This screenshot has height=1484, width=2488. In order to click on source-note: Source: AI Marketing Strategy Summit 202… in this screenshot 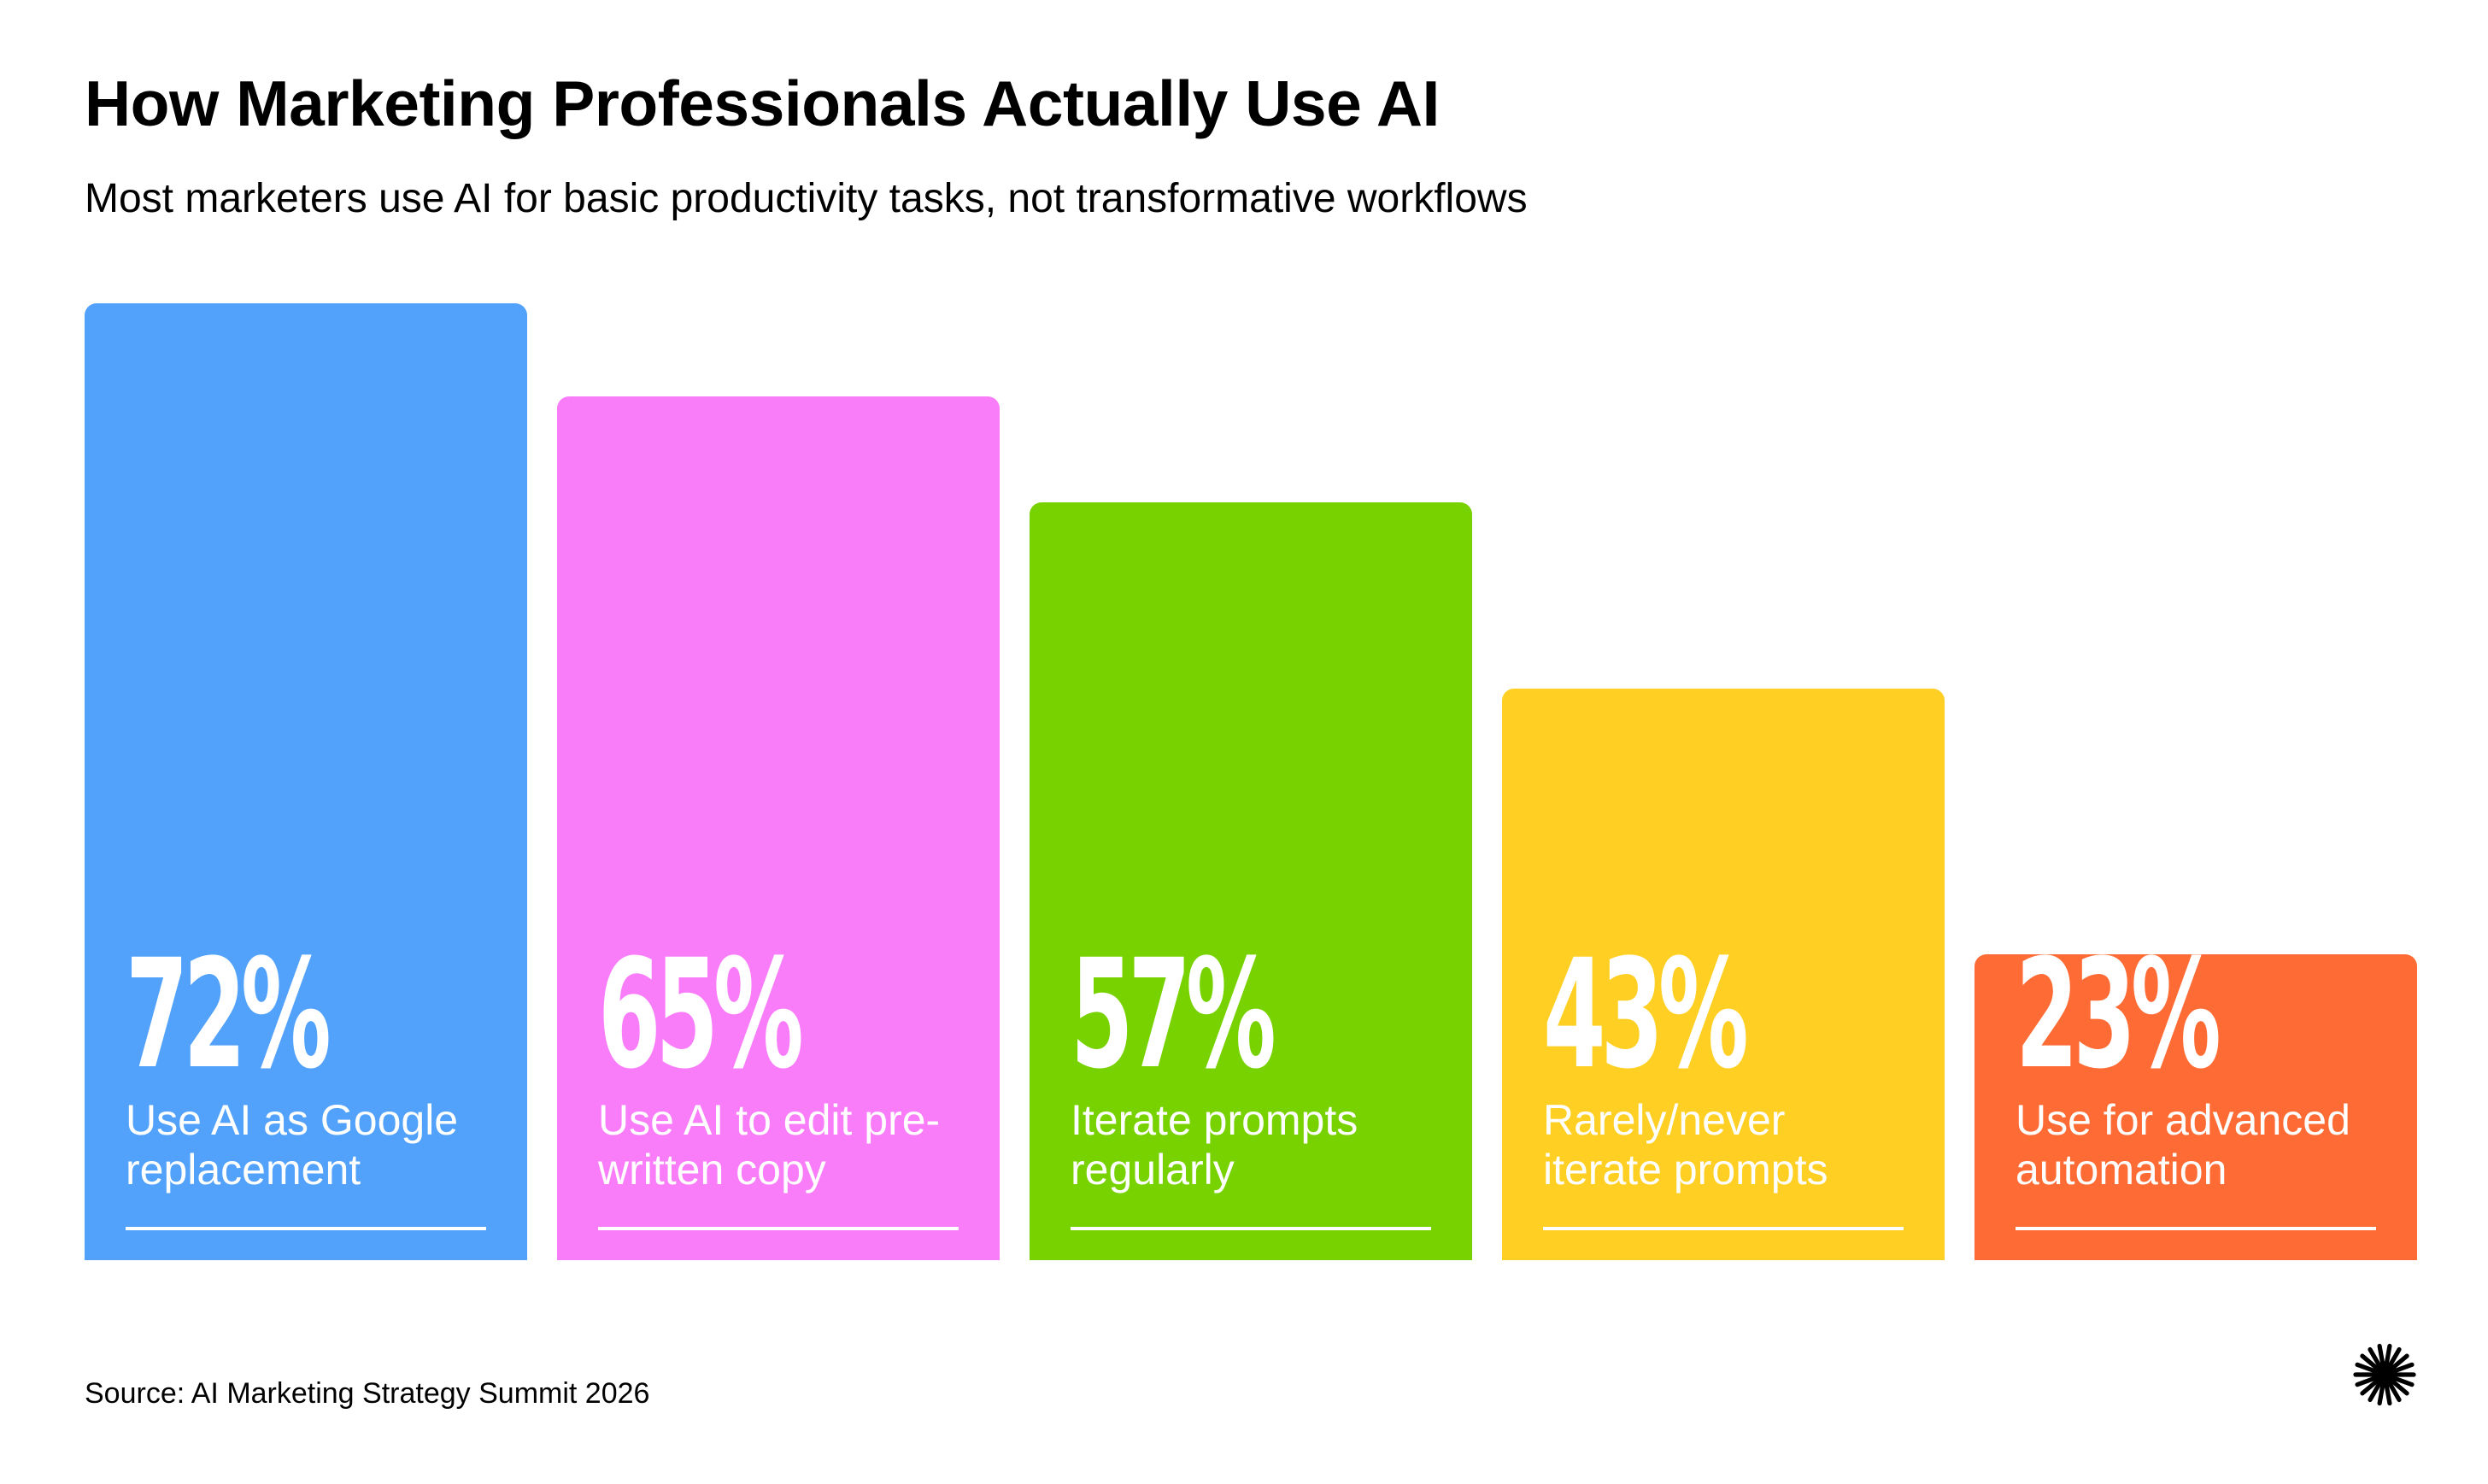, I will do `click(367, 1393)`.